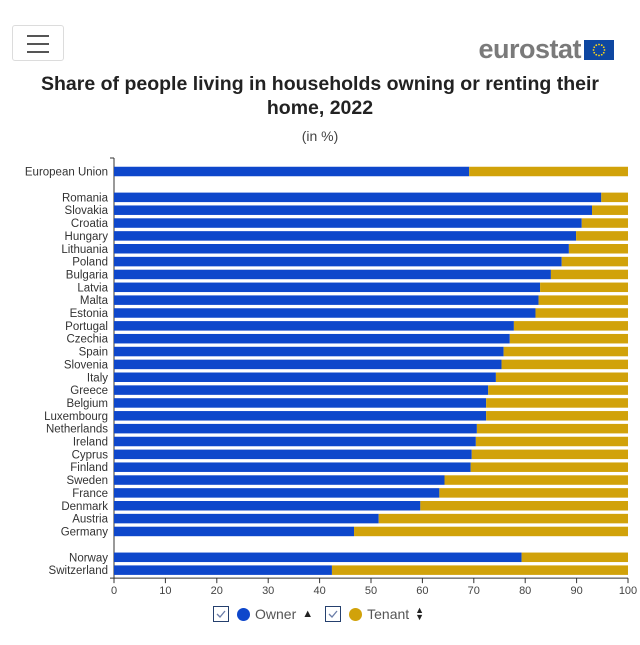 The height and width of the screenshot is (645, 640). I want to click on x-tick-label-40: 40, so click(319, 591).